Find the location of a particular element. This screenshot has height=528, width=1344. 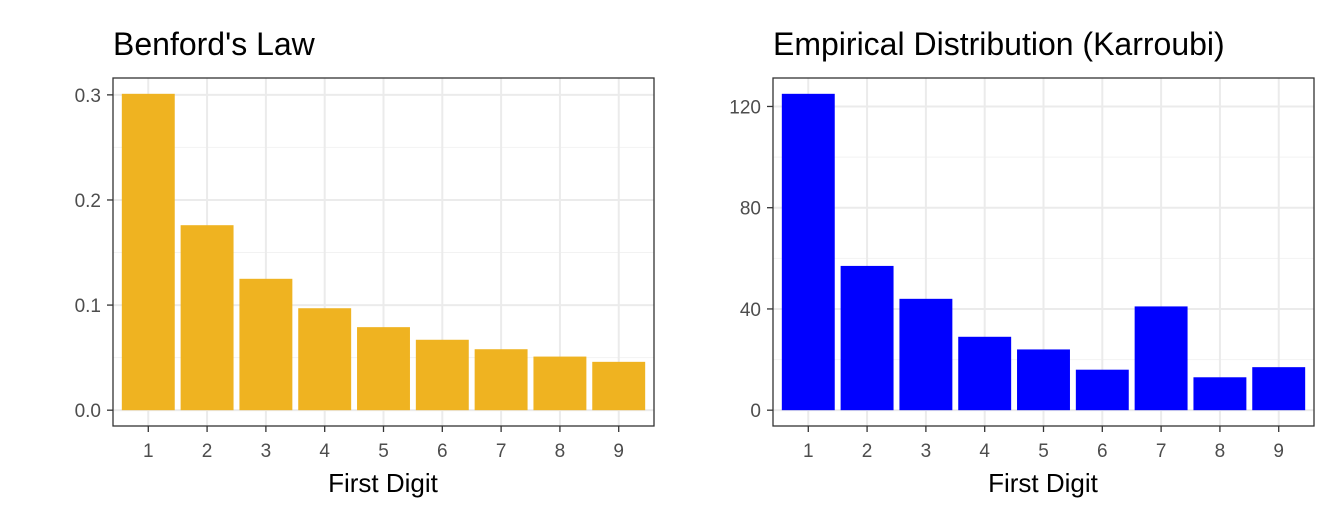

y-tick-label: 80 is located at coordinates (750, 209).